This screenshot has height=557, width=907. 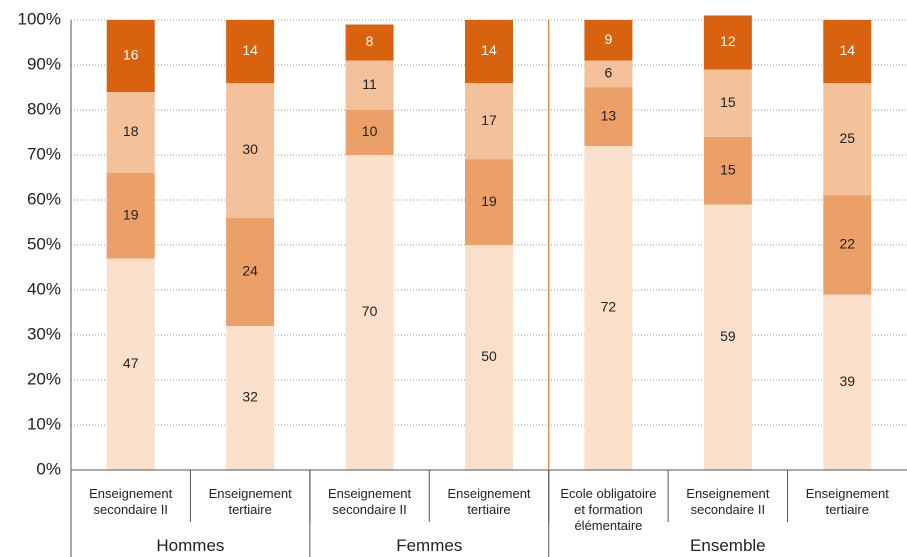 I want to click on y-tick-label: 50%, so click(x=44, y=243).